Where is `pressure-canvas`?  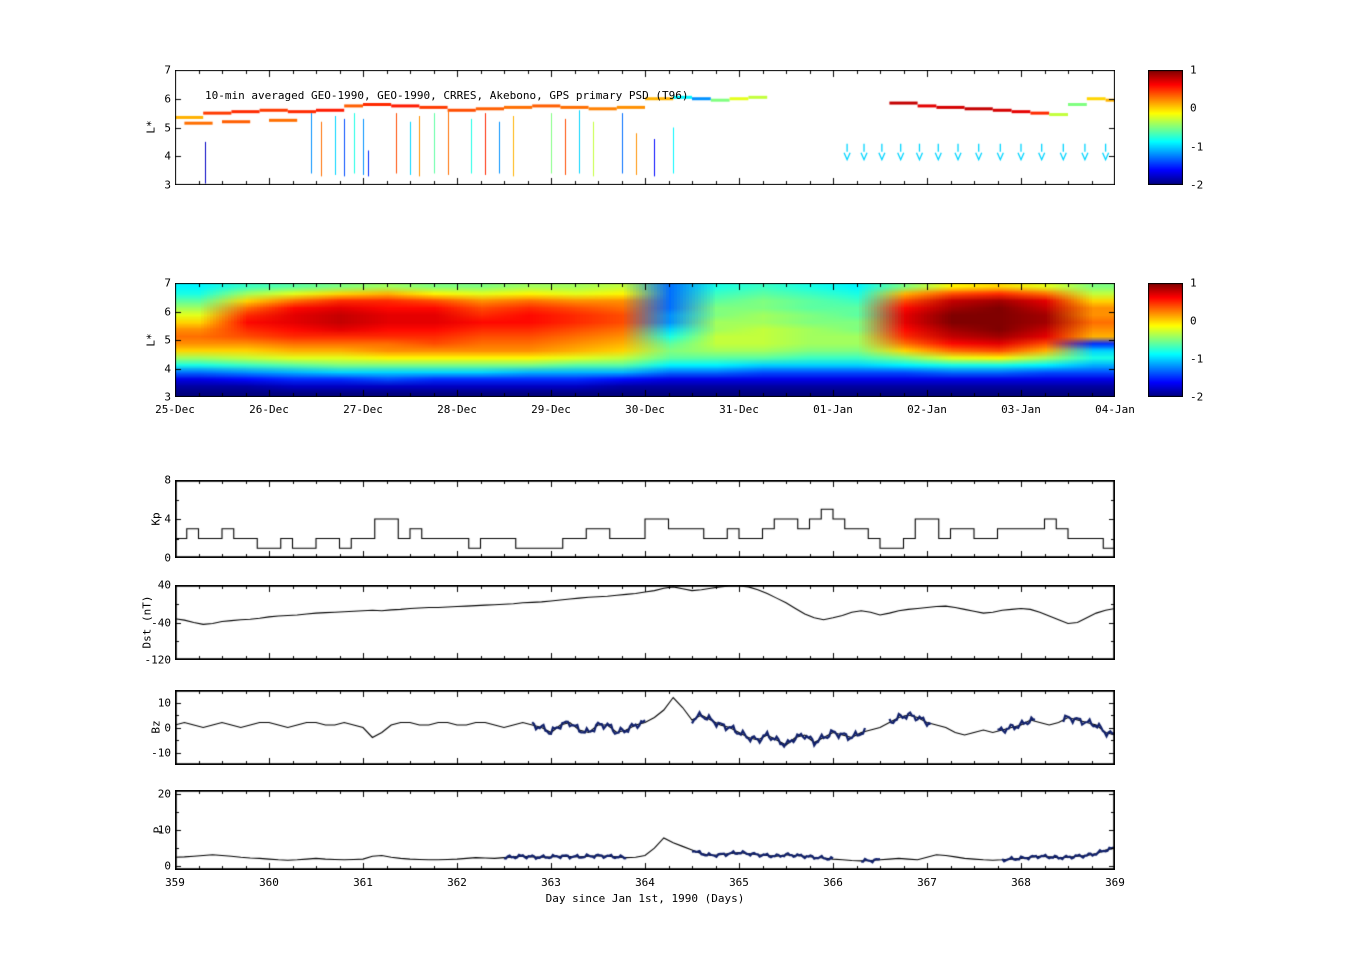 pressure-canvas is located at coordinates (645, 830).